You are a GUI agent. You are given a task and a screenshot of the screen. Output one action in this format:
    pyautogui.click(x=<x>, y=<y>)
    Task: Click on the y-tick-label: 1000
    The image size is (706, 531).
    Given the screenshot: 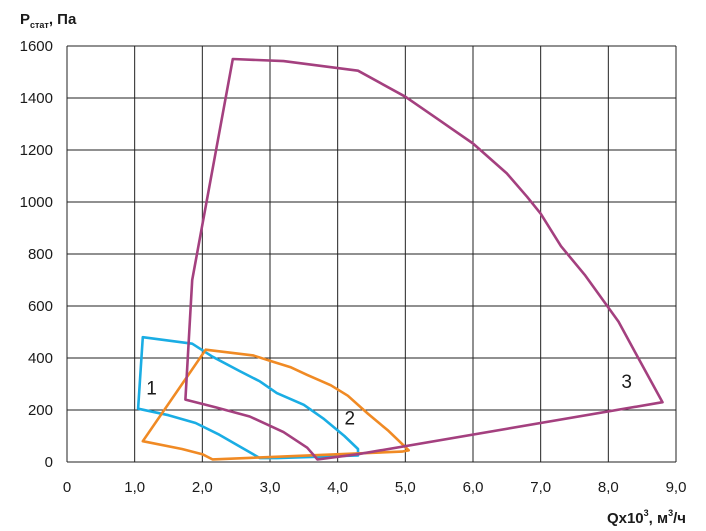 What is the action you would take?
    pyautogui.click(x=36, y=202)
    